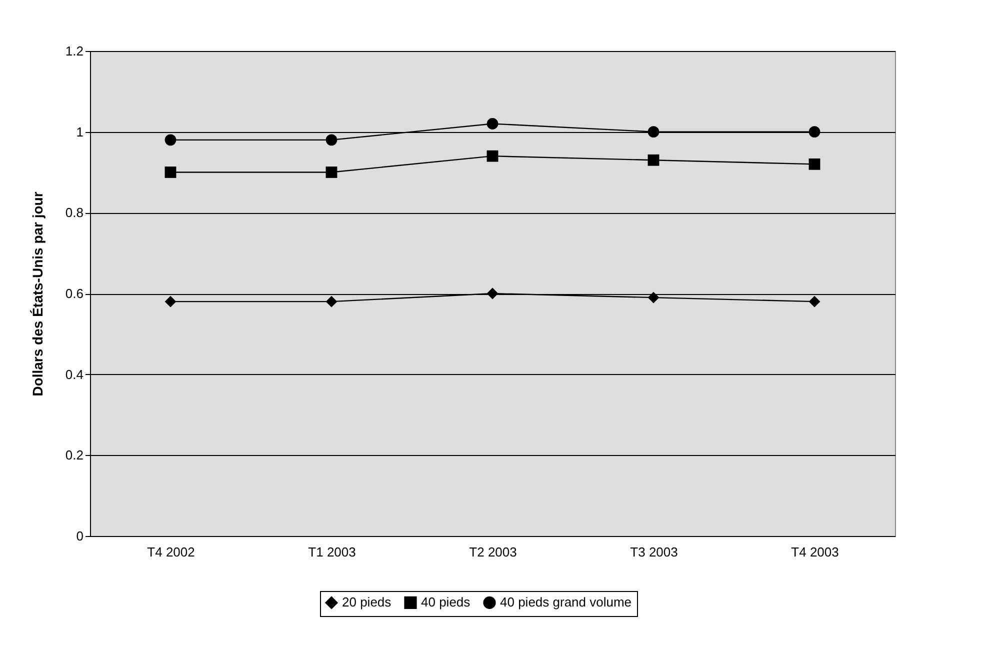 Image resolution: width=988 pixels, height=660 pixels. What do you see at coordinates (171, 552) in the screenshot?
I see `x-tick-label: T4 2002` at bounding box center [171, 552].